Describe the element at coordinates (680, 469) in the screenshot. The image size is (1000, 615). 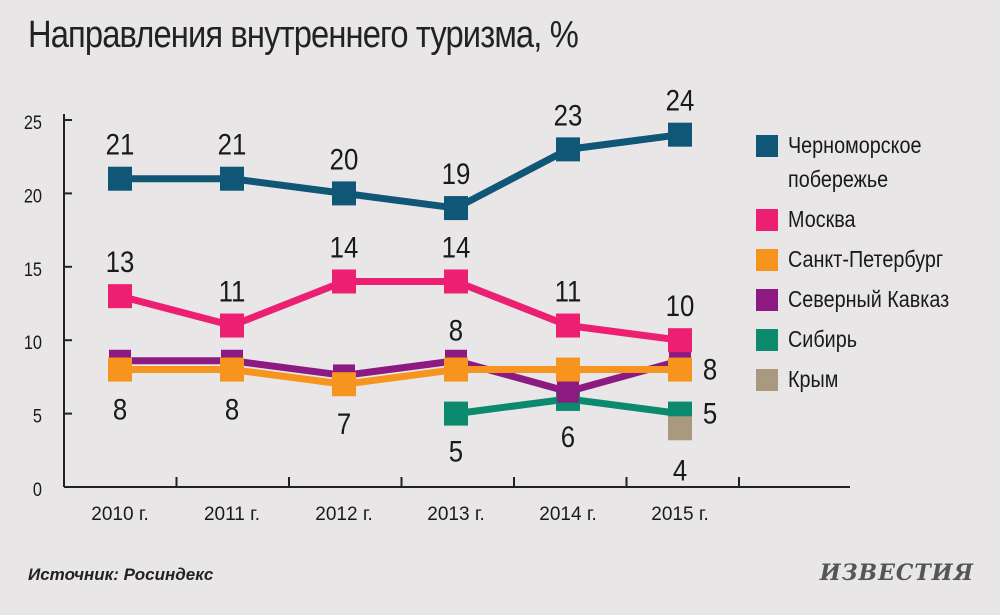
I see `data-label: 4` at that location.